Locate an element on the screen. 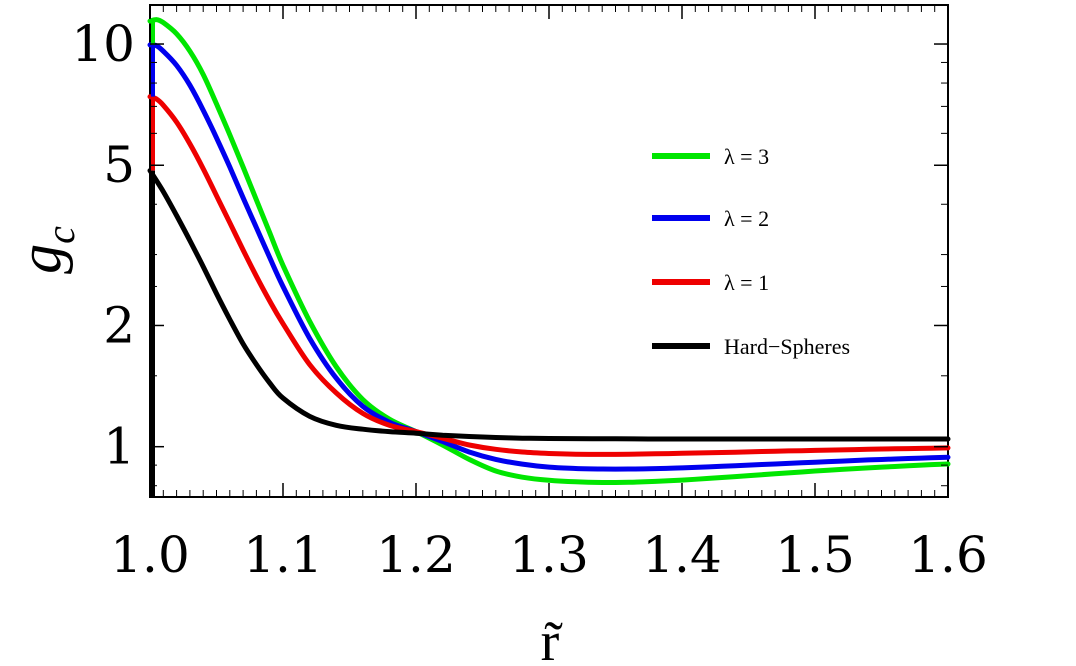 This screenshot has width=1076, height=666. y-axis-title-main: g is located at coordinates (40, 259).